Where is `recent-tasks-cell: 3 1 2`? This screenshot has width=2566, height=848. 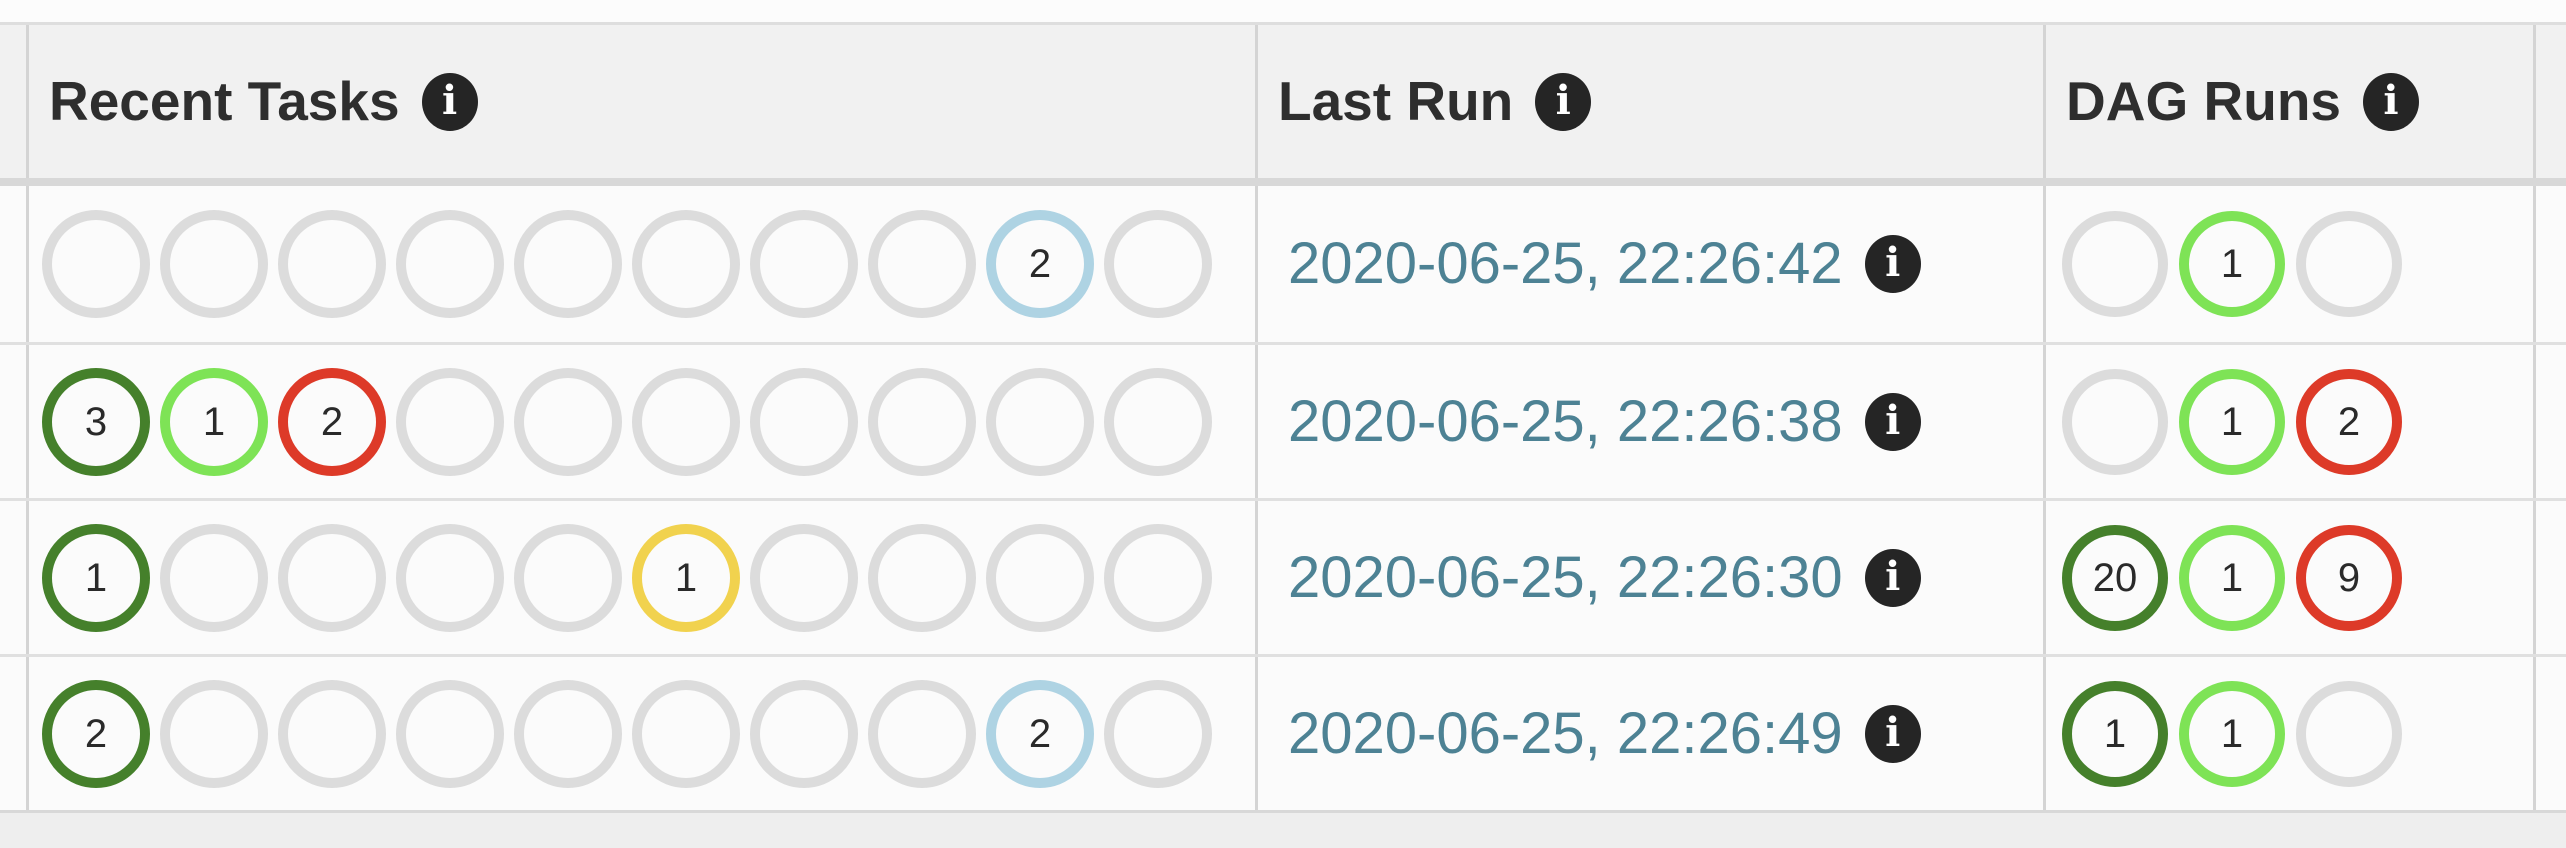 recent-tasks-cell: 3 1 2 is located at coordinates (640, 421).